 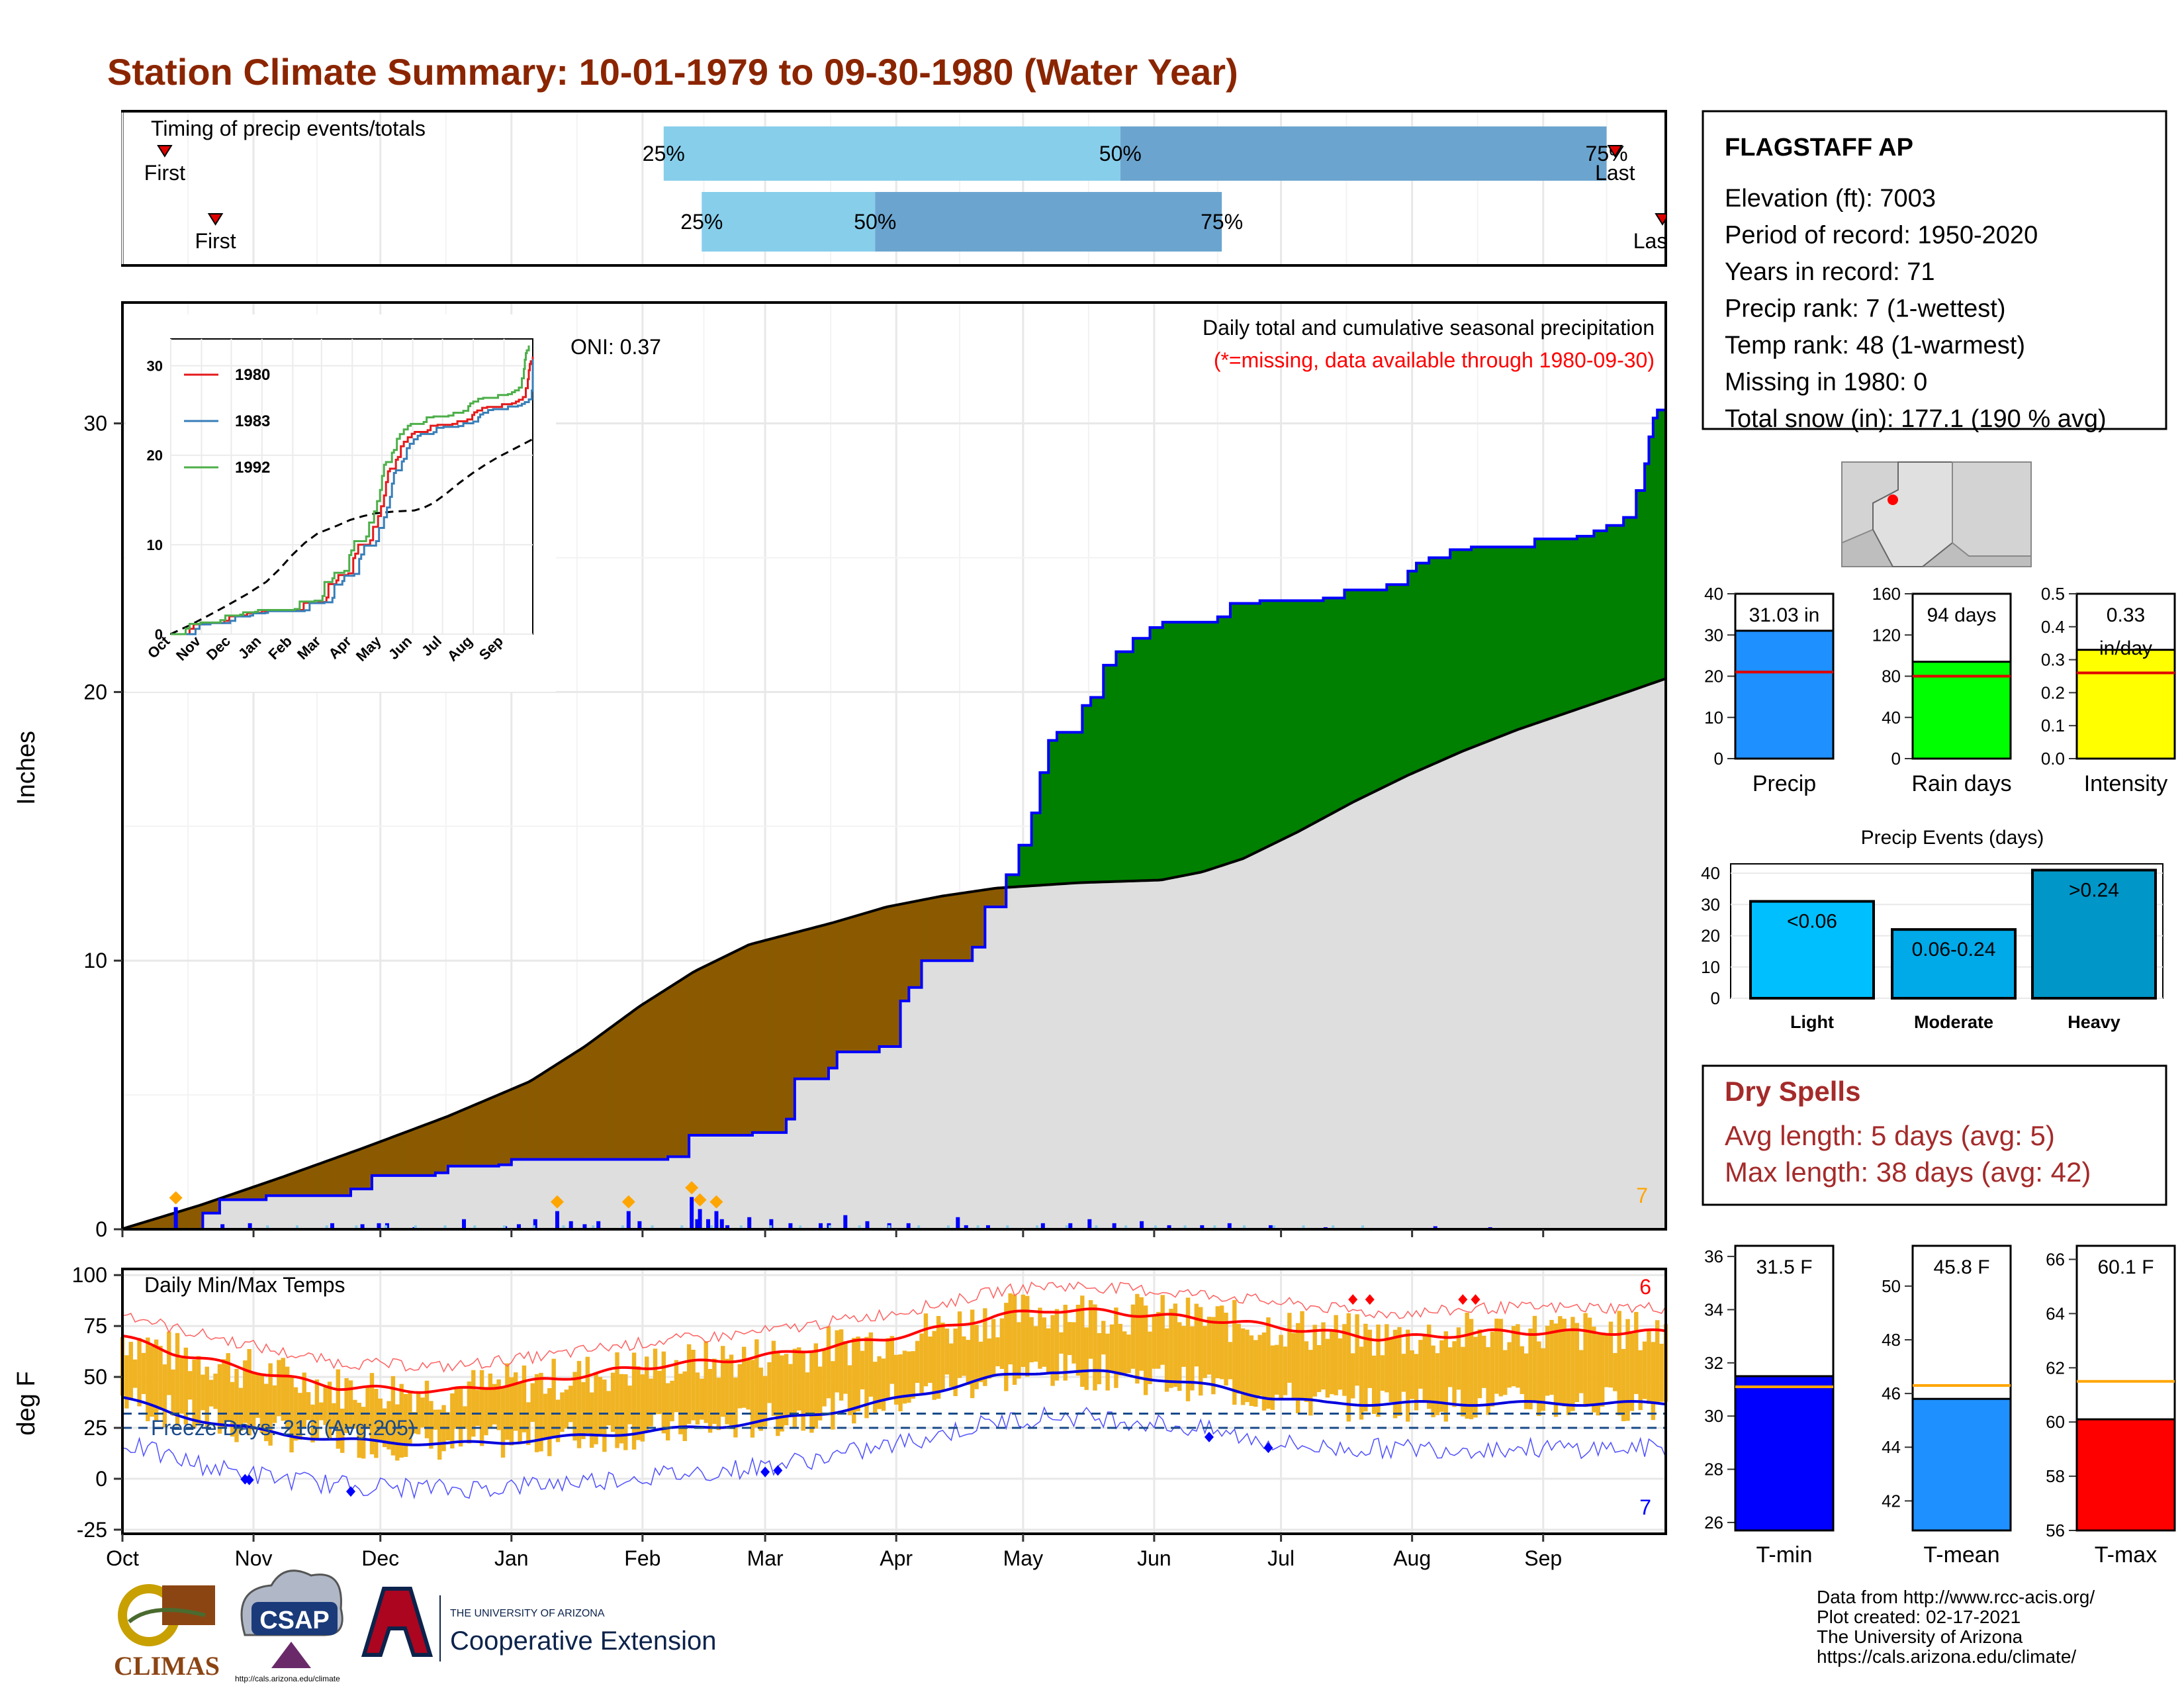 I want to click on summary-value-bar, so click(x=2125, y=704).